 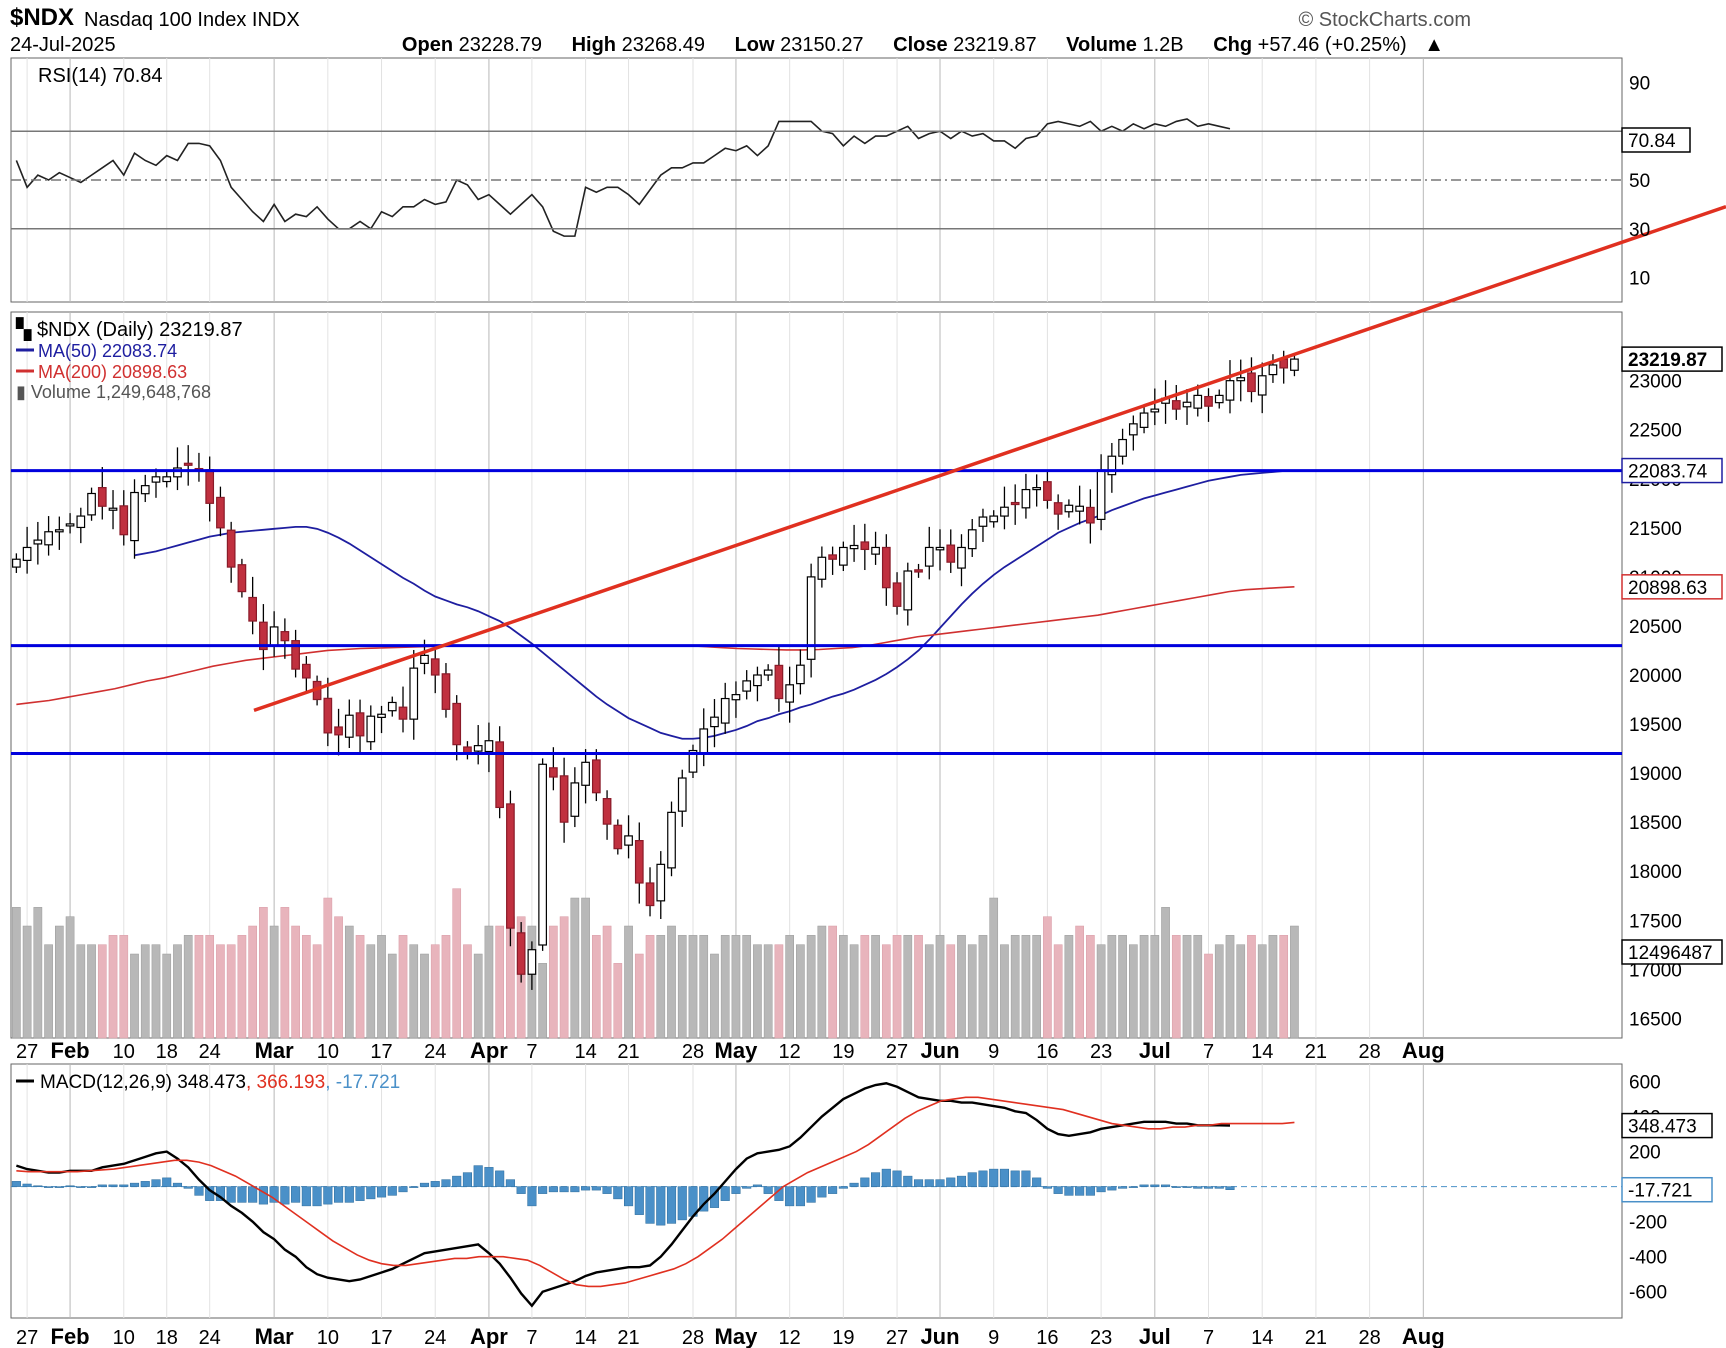 I want to click on rsi-label: RSI(14) 70.84, so click(x=100, y=76).